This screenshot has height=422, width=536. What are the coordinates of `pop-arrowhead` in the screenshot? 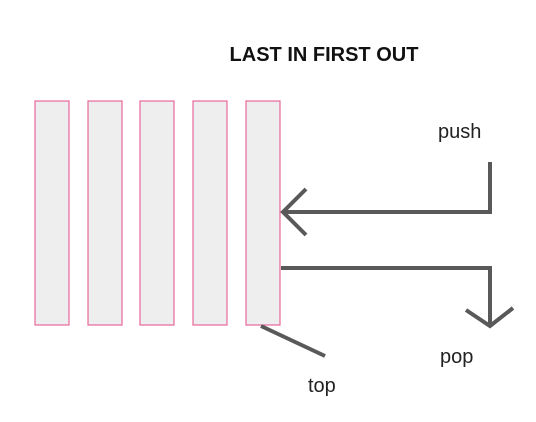 It's located at (489, 317).